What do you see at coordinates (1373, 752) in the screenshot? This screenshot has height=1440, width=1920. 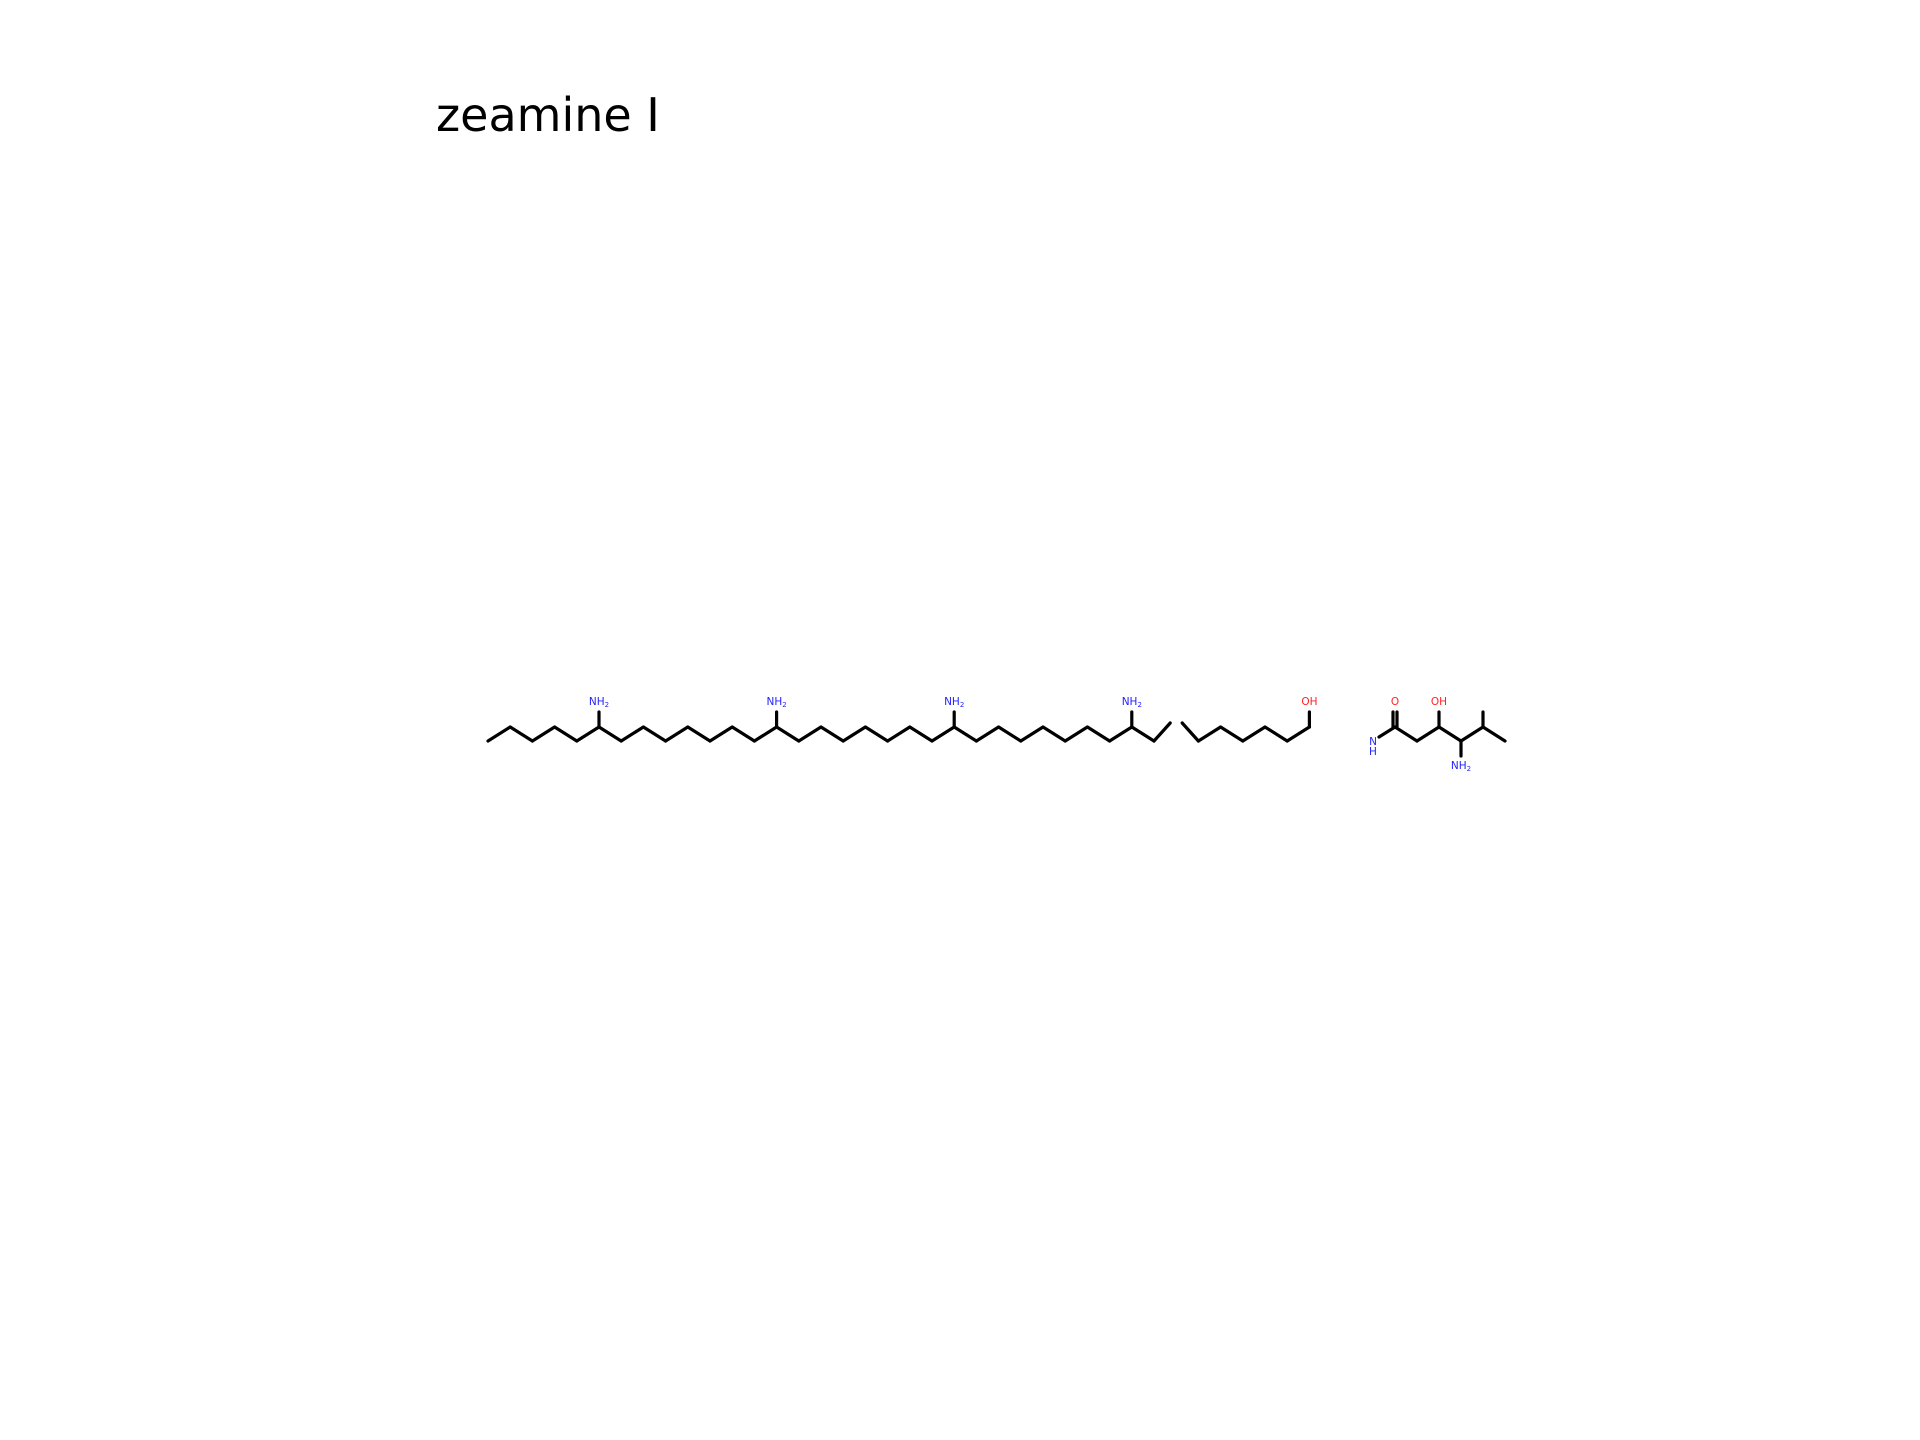 I see `amide-hydrogen-label: H` at bounding box center [1373, 752].